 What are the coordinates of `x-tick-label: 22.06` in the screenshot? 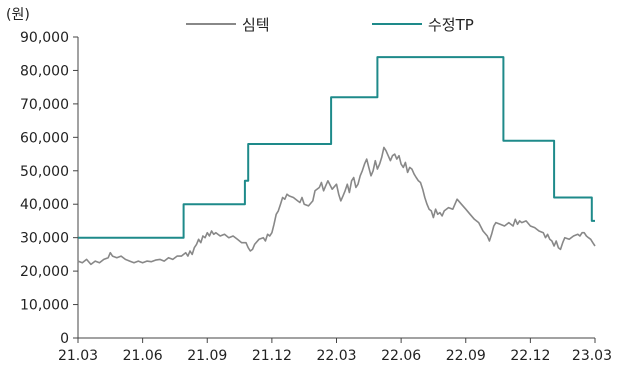 It's located at (401, 356).